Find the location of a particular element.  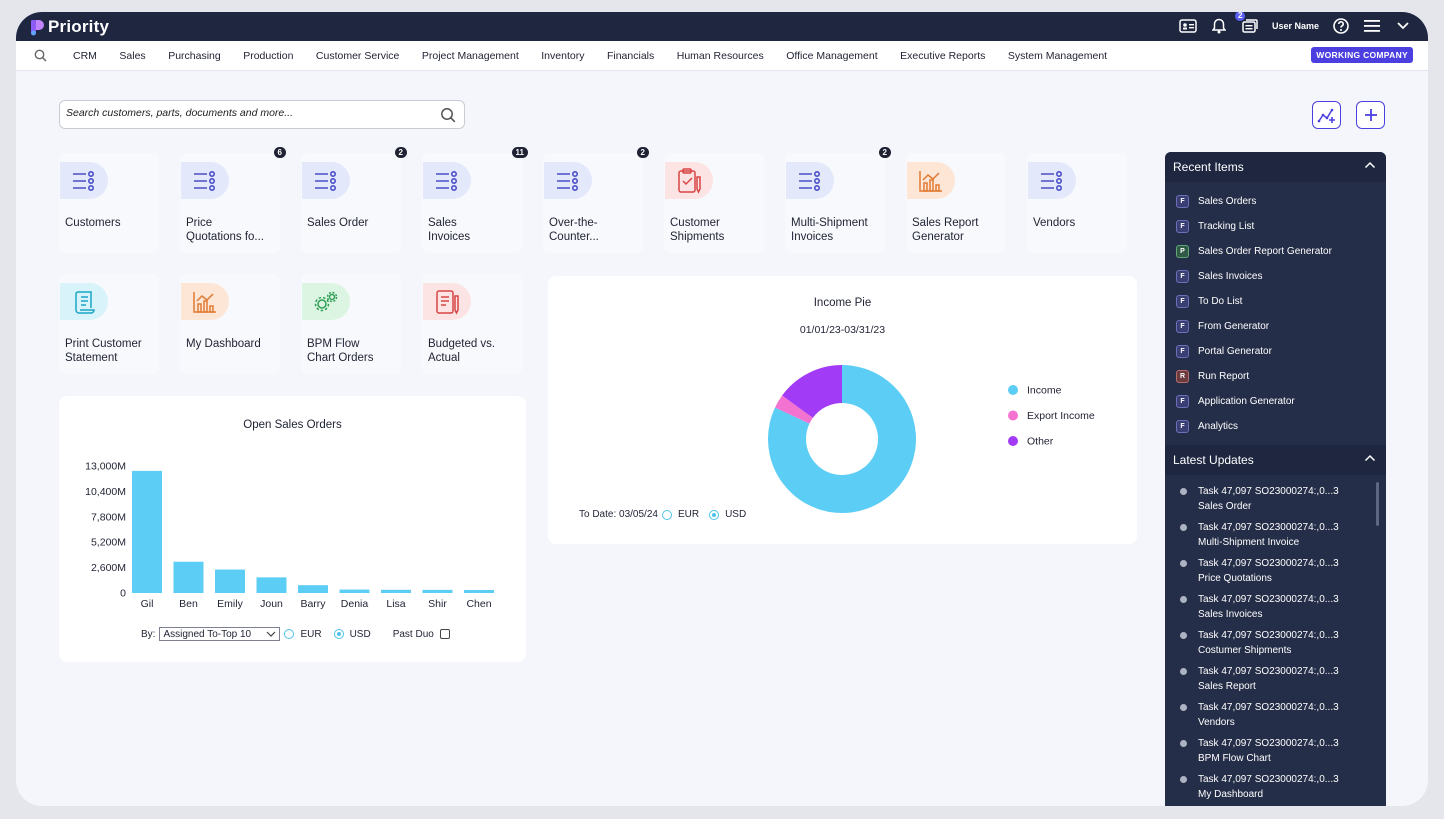

tile-sales-order: 2 Sales Order is located at coordinates (354, 200).